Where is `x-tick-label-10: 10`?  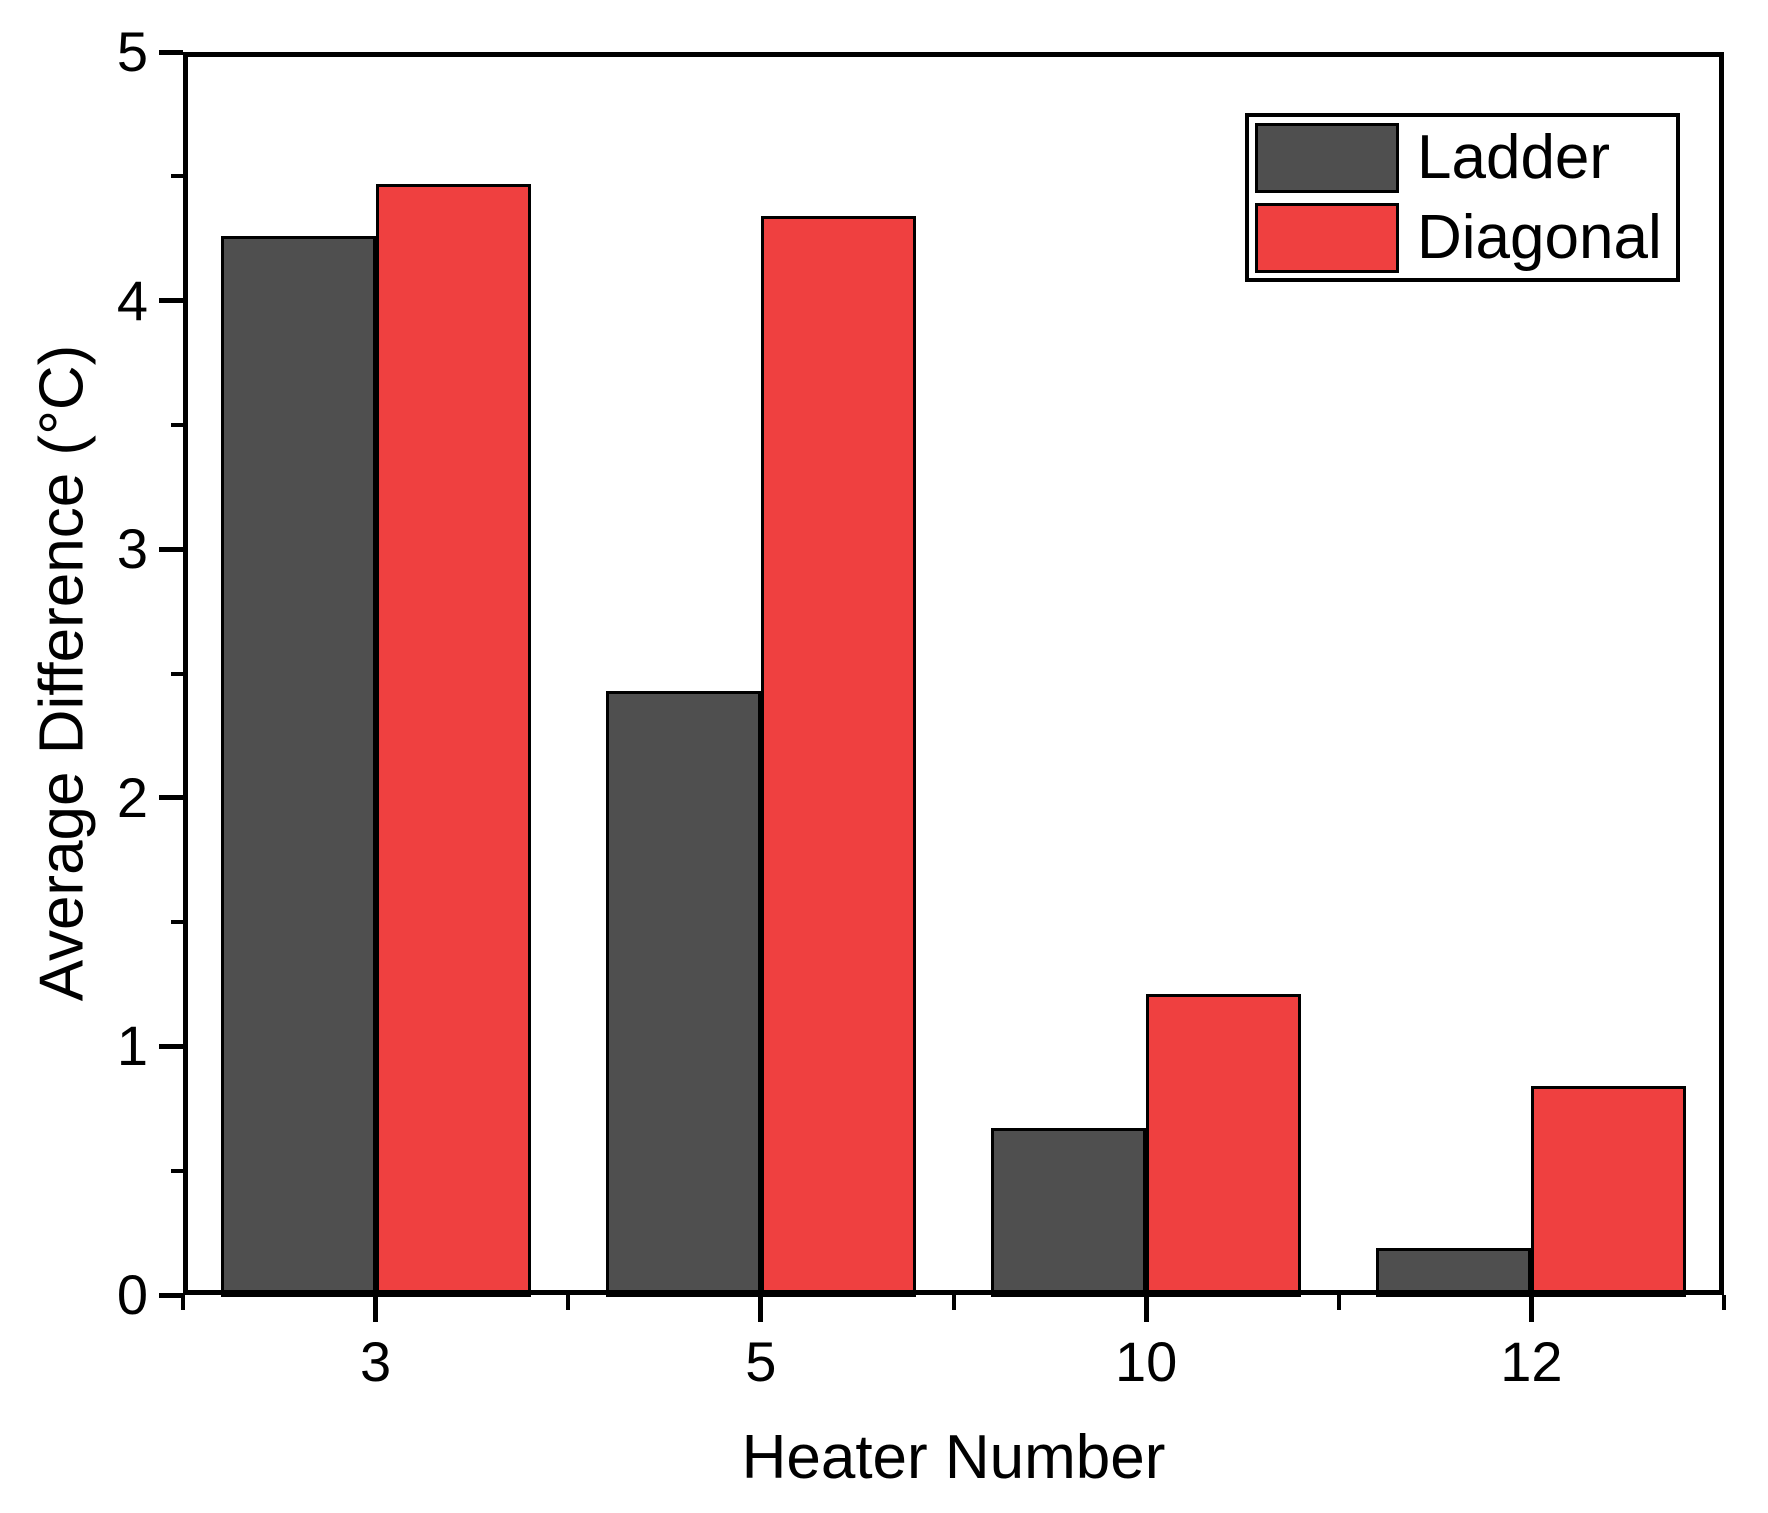 x-tick-label-10: 10 is located at coordinates (1146, 1361).